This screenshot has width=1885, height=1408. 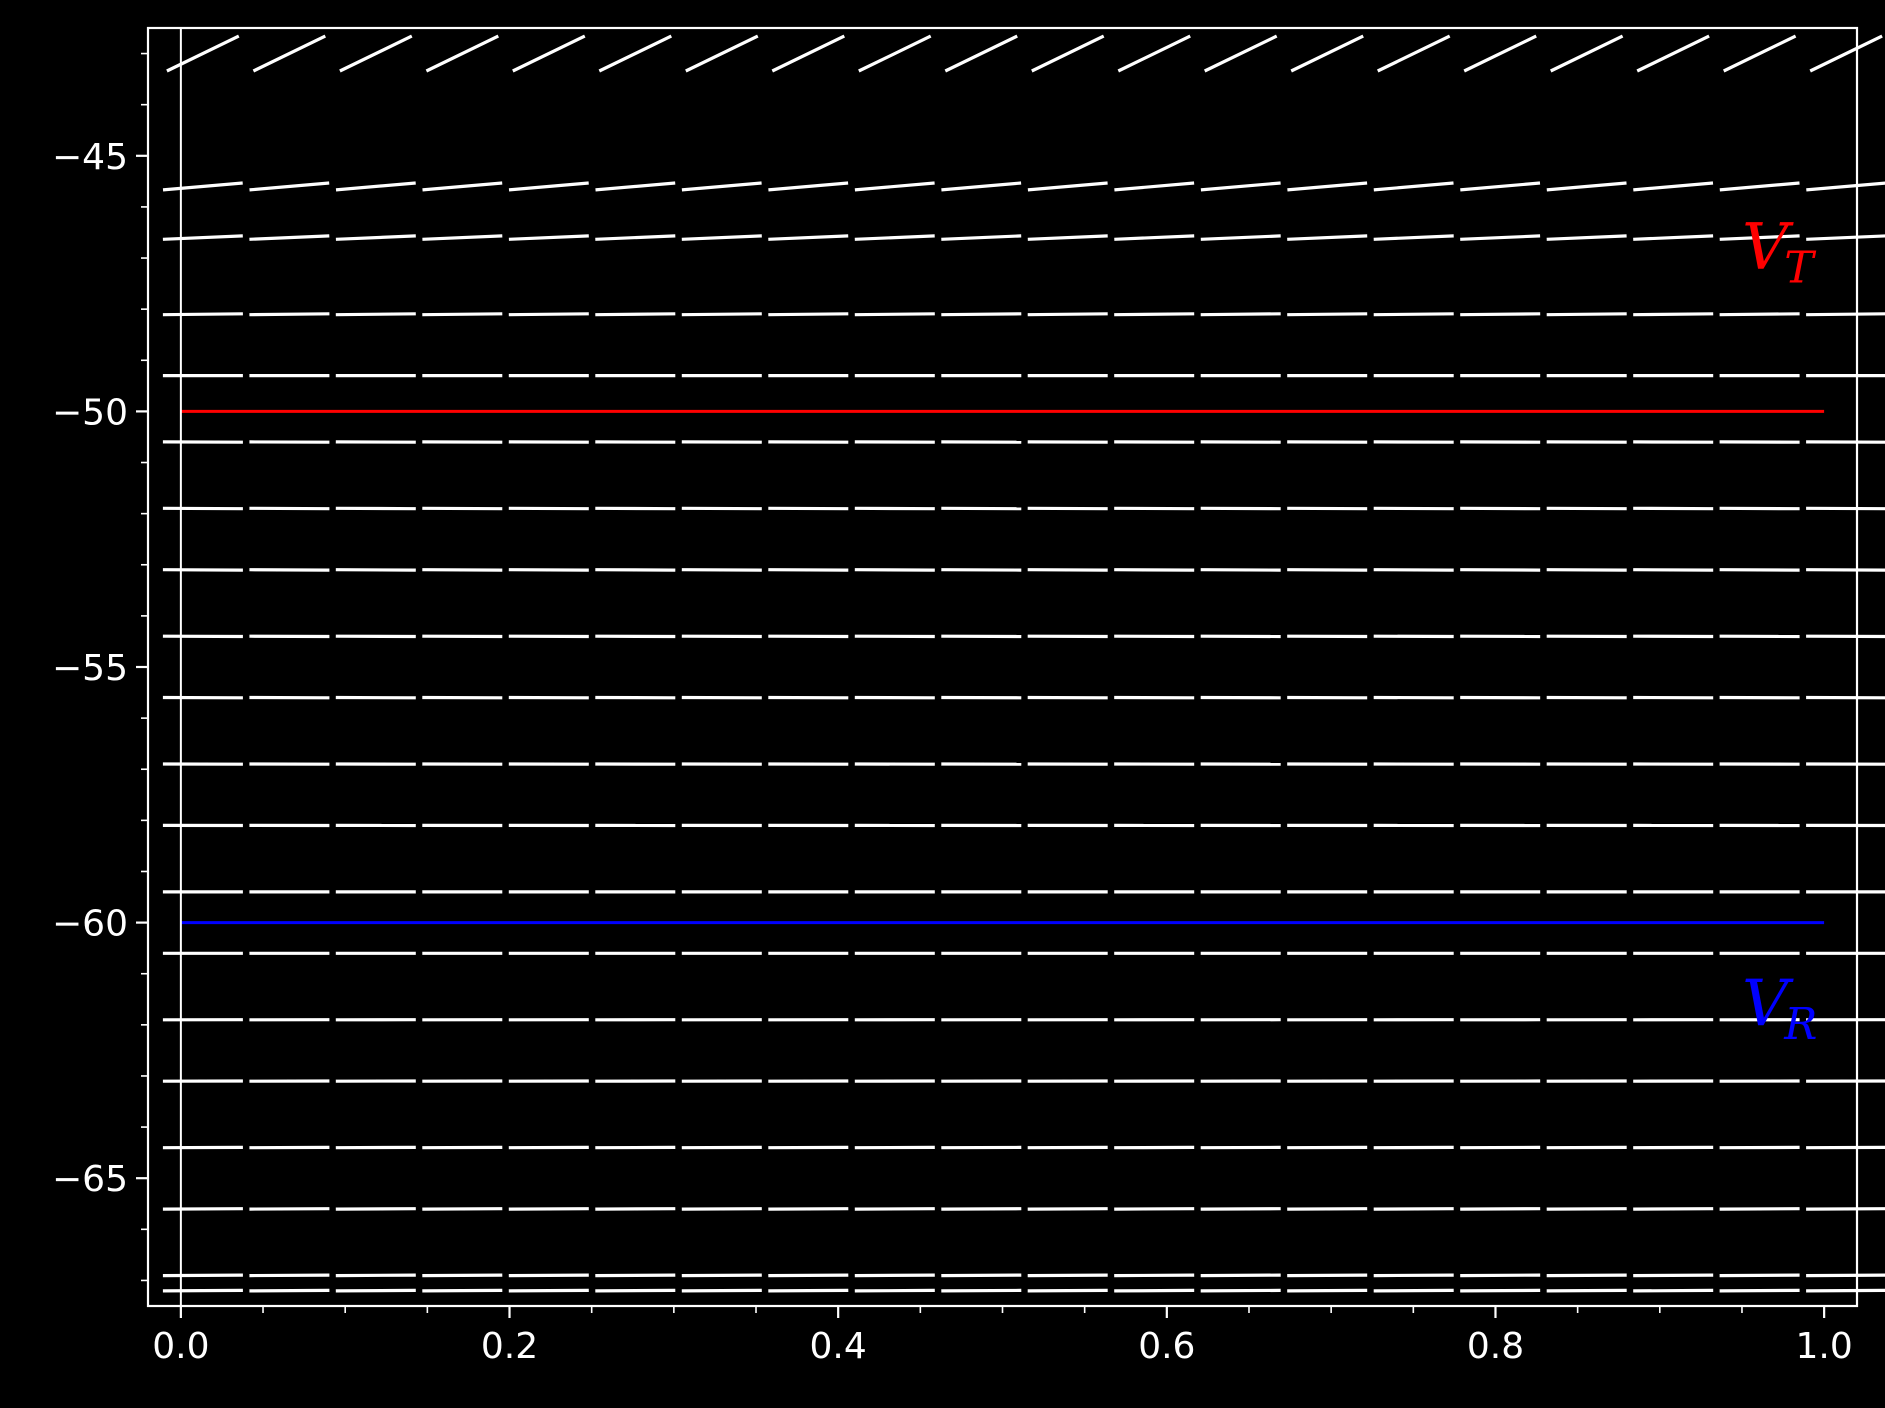 What do you see at coordinates (509, 1346) in the screenshot?
I see `x-tick-label: 0.2` at bounding box center [509, 1346].